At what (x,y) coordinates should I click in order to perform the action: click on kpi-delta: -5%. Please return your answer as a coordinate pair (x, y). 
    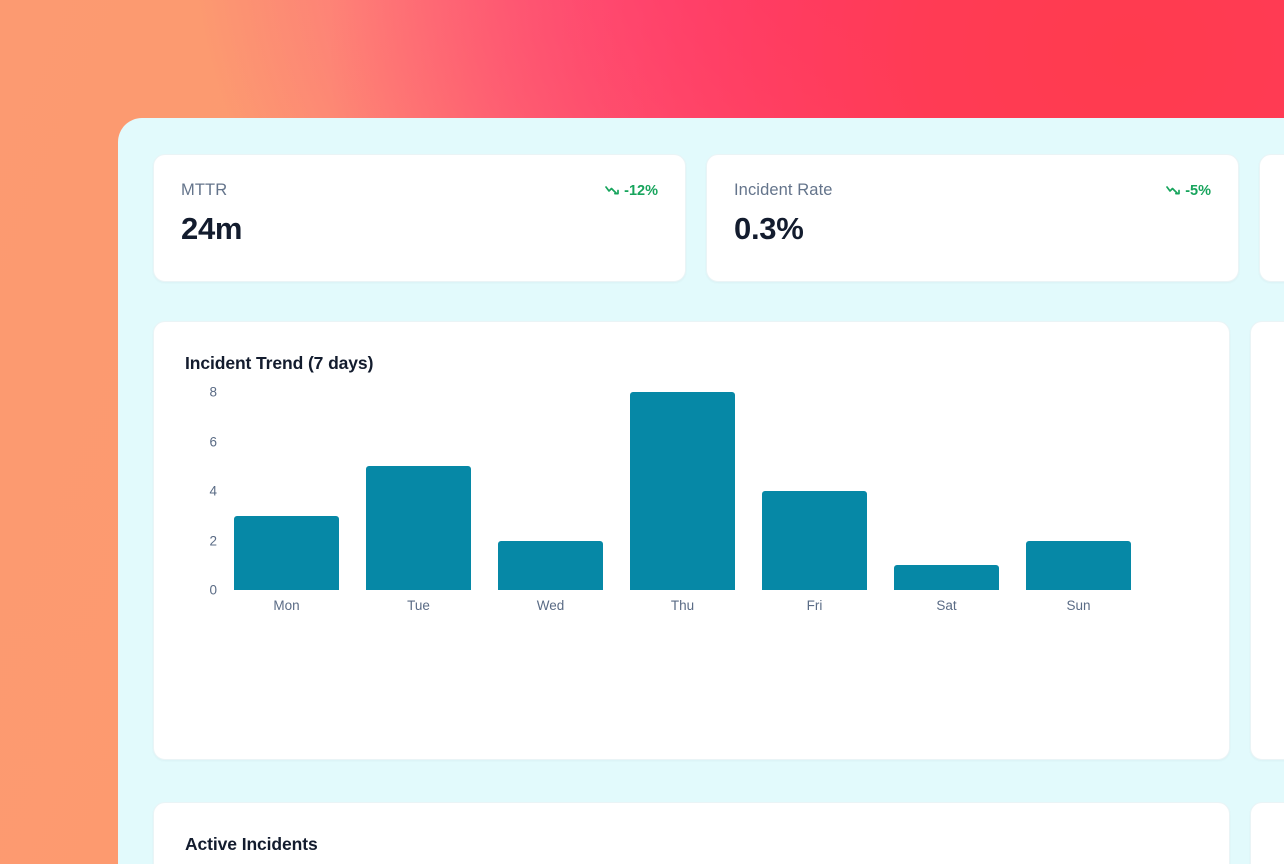
    Looking at the image, I should click on (1188, 191).